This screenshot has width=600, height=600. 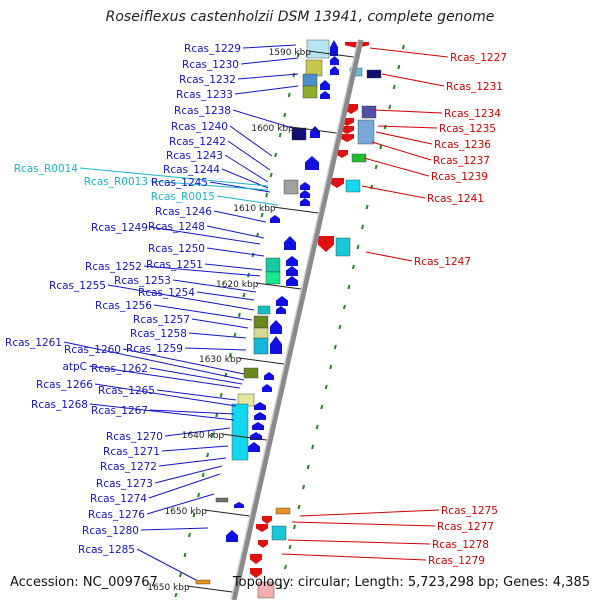 I want to click on left-gene-label: Rcas_1270, so click(x=134, y=437).